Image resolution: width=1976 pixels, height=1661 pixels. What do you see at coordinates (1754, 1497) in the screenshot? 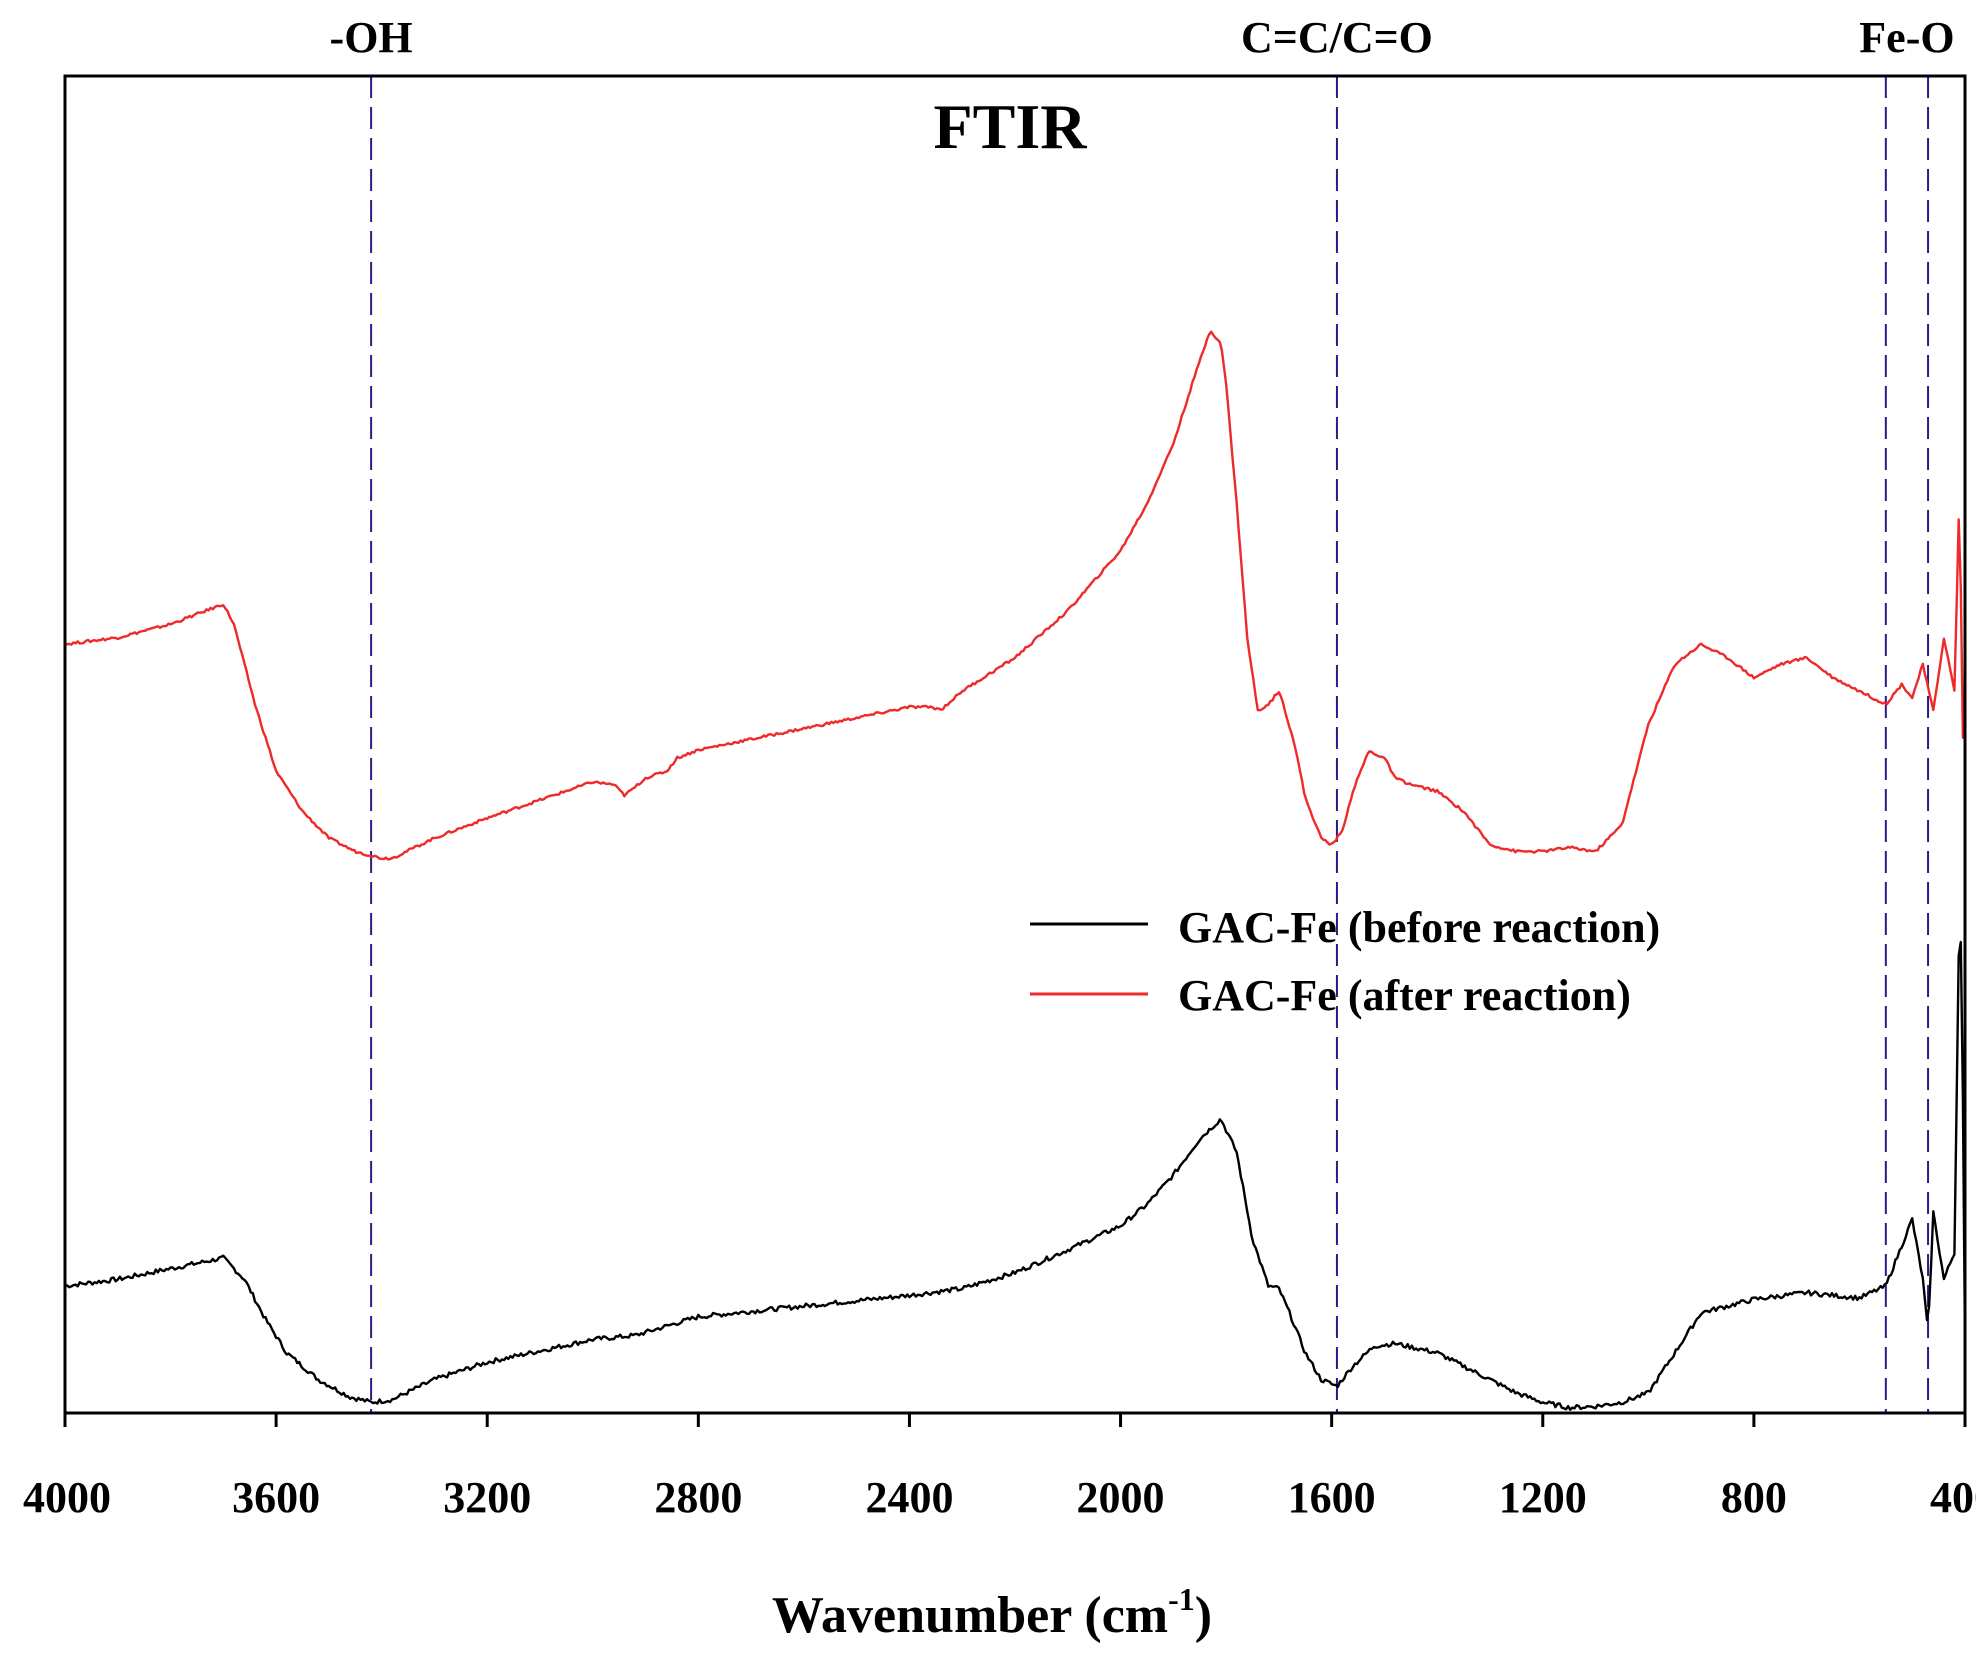
I see `x-tick-label-800: 800` at bounding box center [1754, 1497].